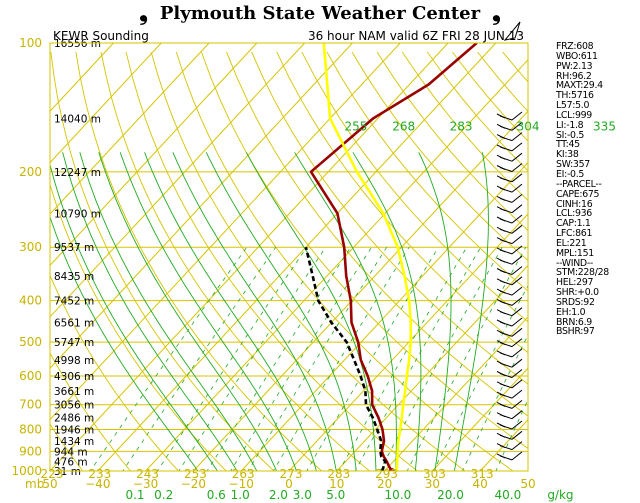 The height and width of the screenshot is (503, 640). I want to click on potential-temp-label: 223, so click(52, 474).